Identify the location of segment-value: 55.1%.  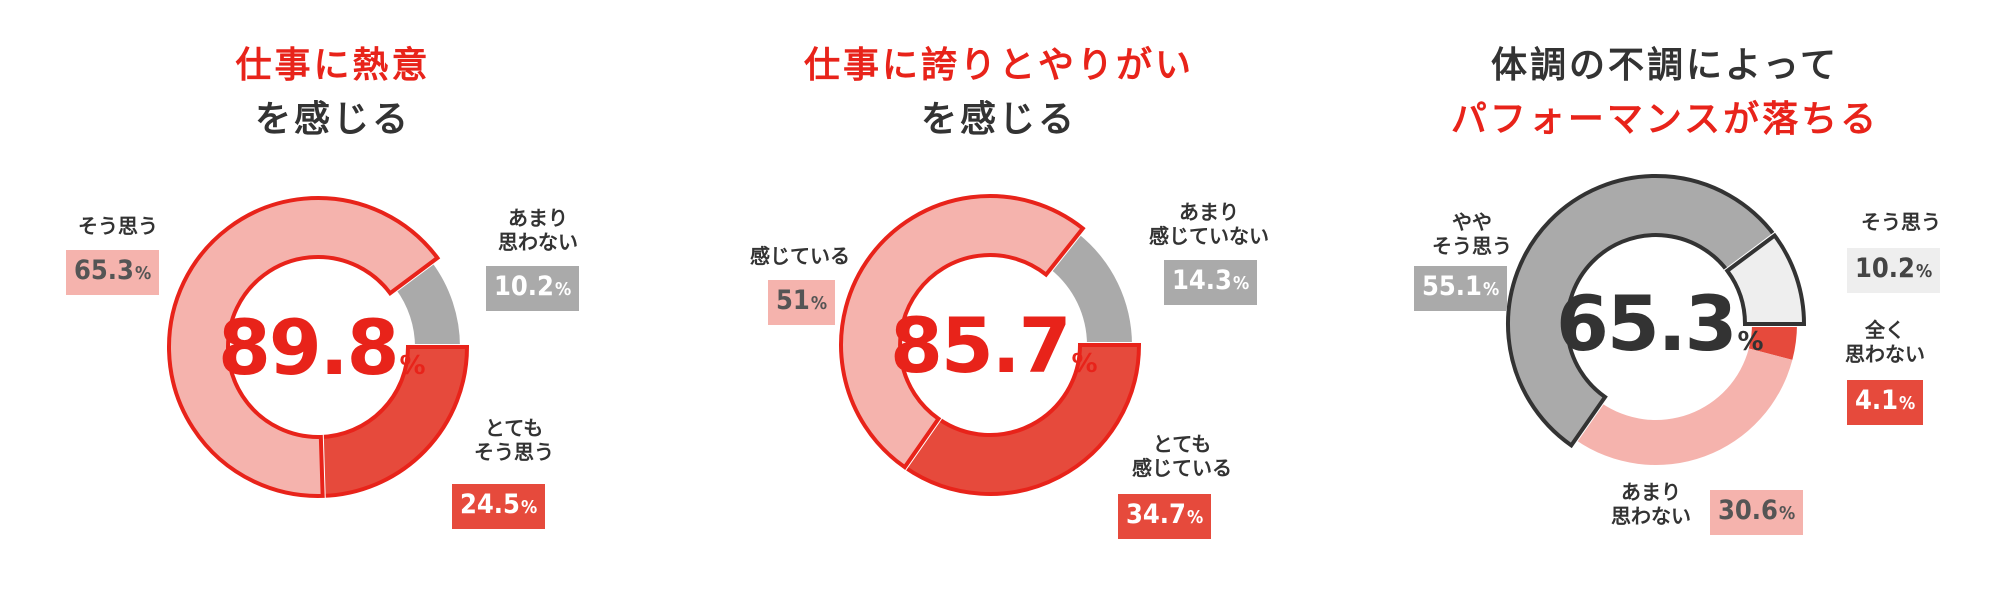
(1461, 288).